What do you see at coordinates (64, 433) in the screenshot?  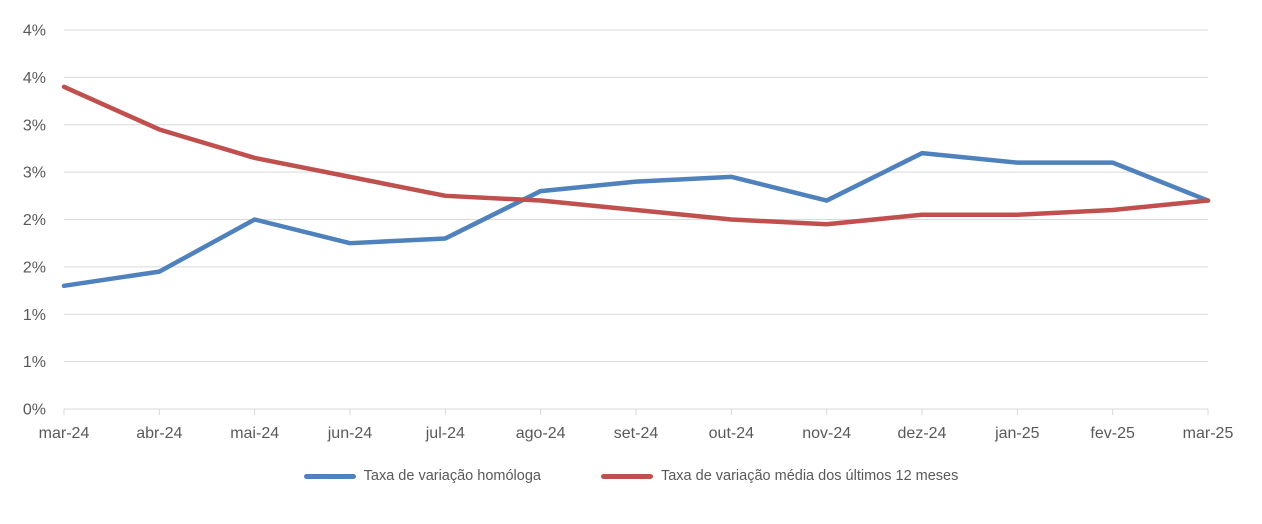 I see `x-axis-label: mar-24` at bounding box center [64, 433].